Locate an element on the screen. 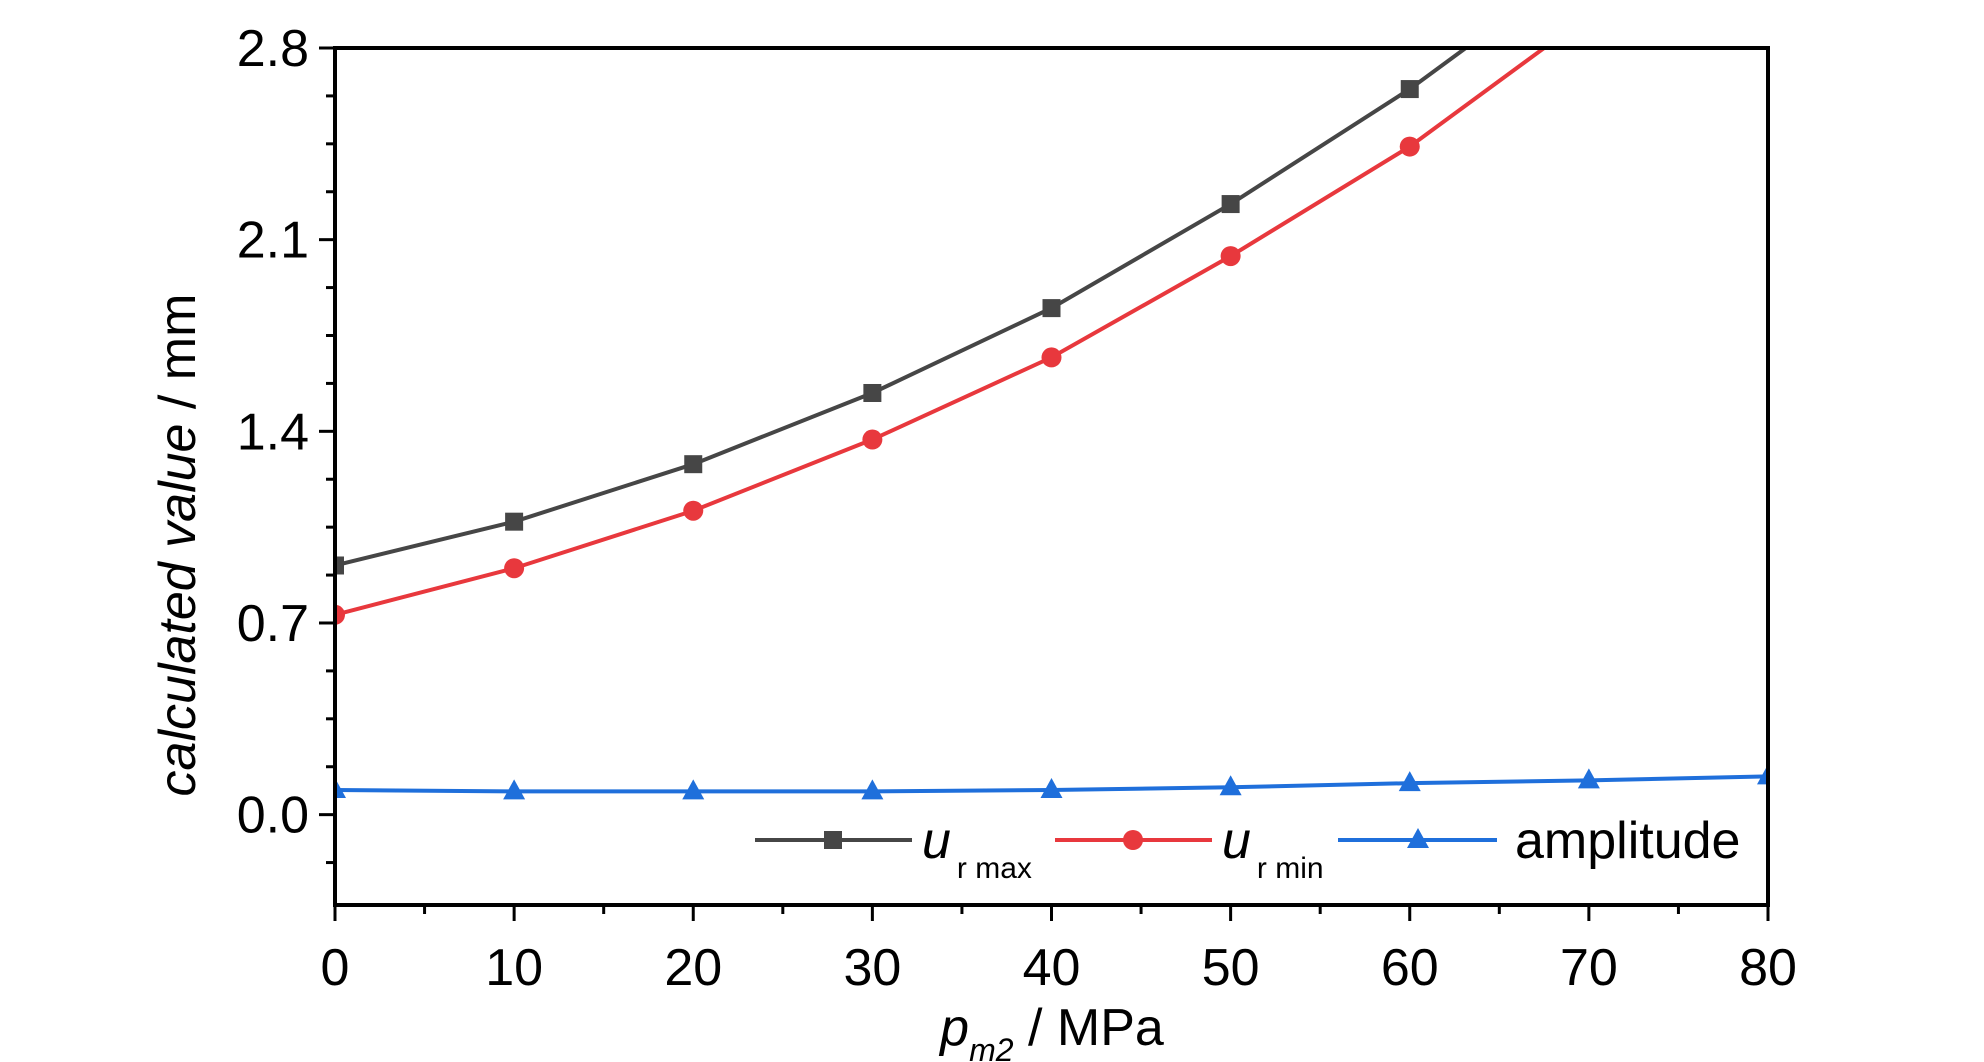 The width and height of the screenshot is (1984, 1062). x-tick-label-30: 30 is located at coordinates (872, 968).